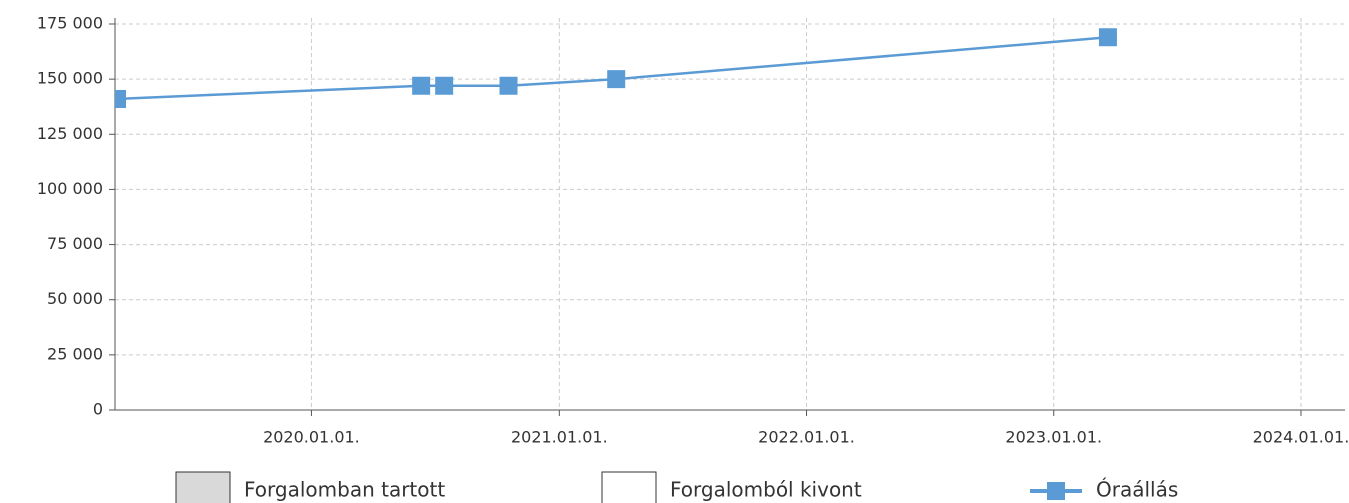 The image size is (1349, 503). What do you see at coordinates (766, 490) in the screenshot?
I see `legend-label: Forgalomból kivont` at bounding box center [766, 490].